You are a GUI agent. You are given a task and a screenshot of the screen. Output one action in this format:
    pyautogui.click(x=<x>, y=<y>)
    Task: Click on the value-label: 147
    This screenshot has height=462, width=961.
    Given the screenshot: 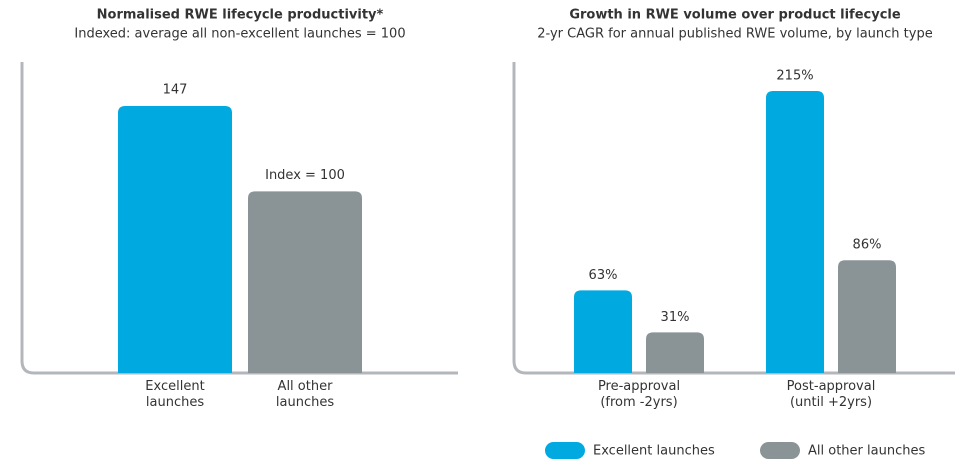 What is the action you would take?
    pyautogui.click(x=175, y=90)
    